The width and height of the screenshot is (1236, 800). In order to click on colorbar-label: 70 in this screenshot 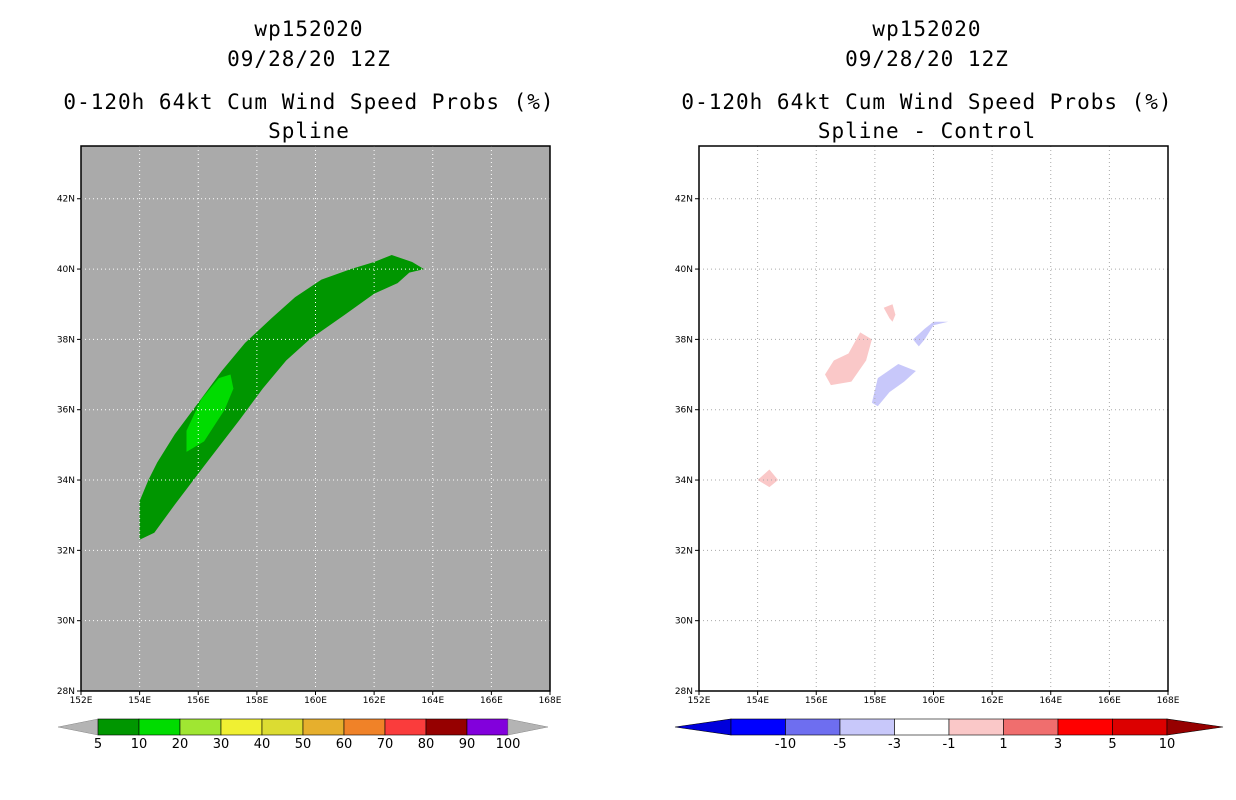, I will do `click(385, 744)`.